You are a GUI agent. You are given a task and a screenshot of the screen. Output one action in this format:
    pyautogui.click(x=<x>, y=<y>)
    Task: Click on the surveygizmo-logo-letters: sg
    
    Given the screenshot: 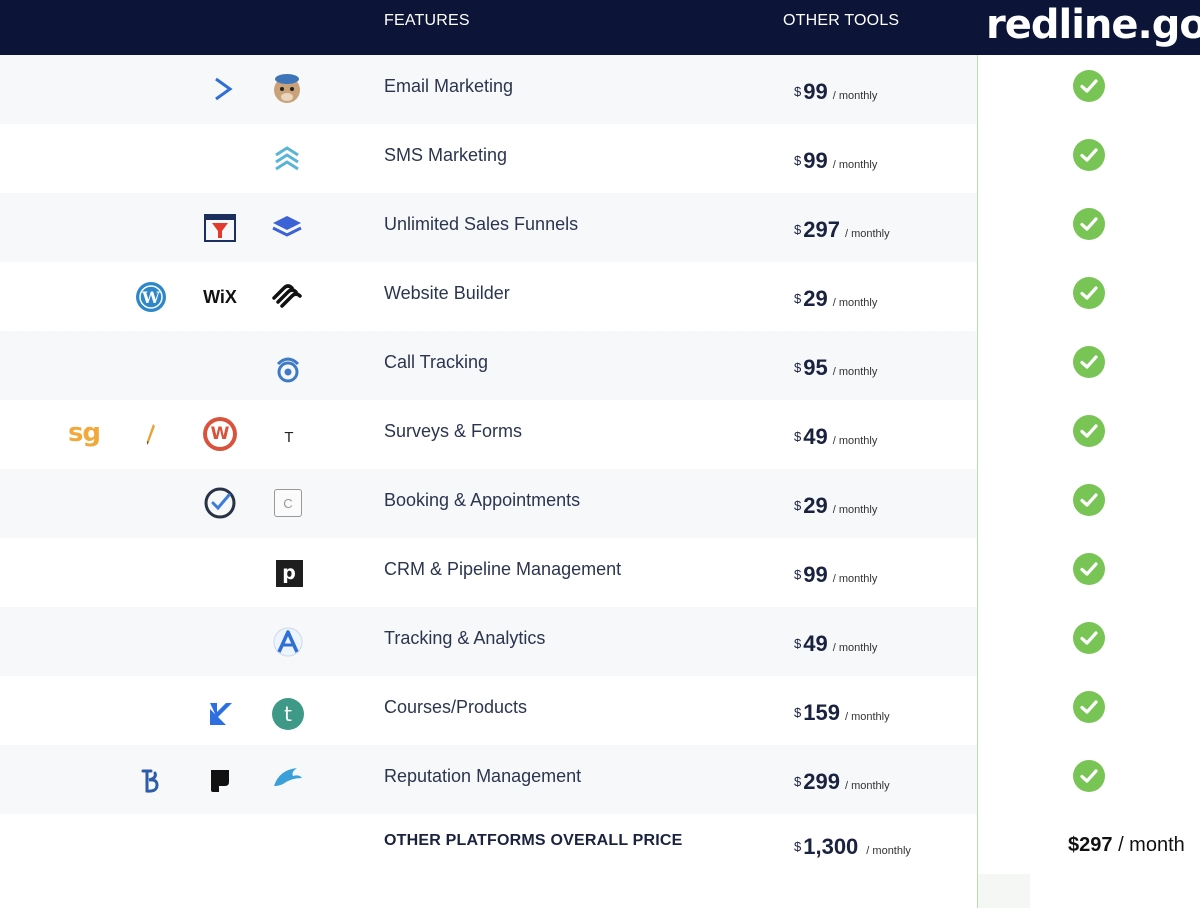 What is the action you would take?
    pyautogui.click(x=84, y=433)
    